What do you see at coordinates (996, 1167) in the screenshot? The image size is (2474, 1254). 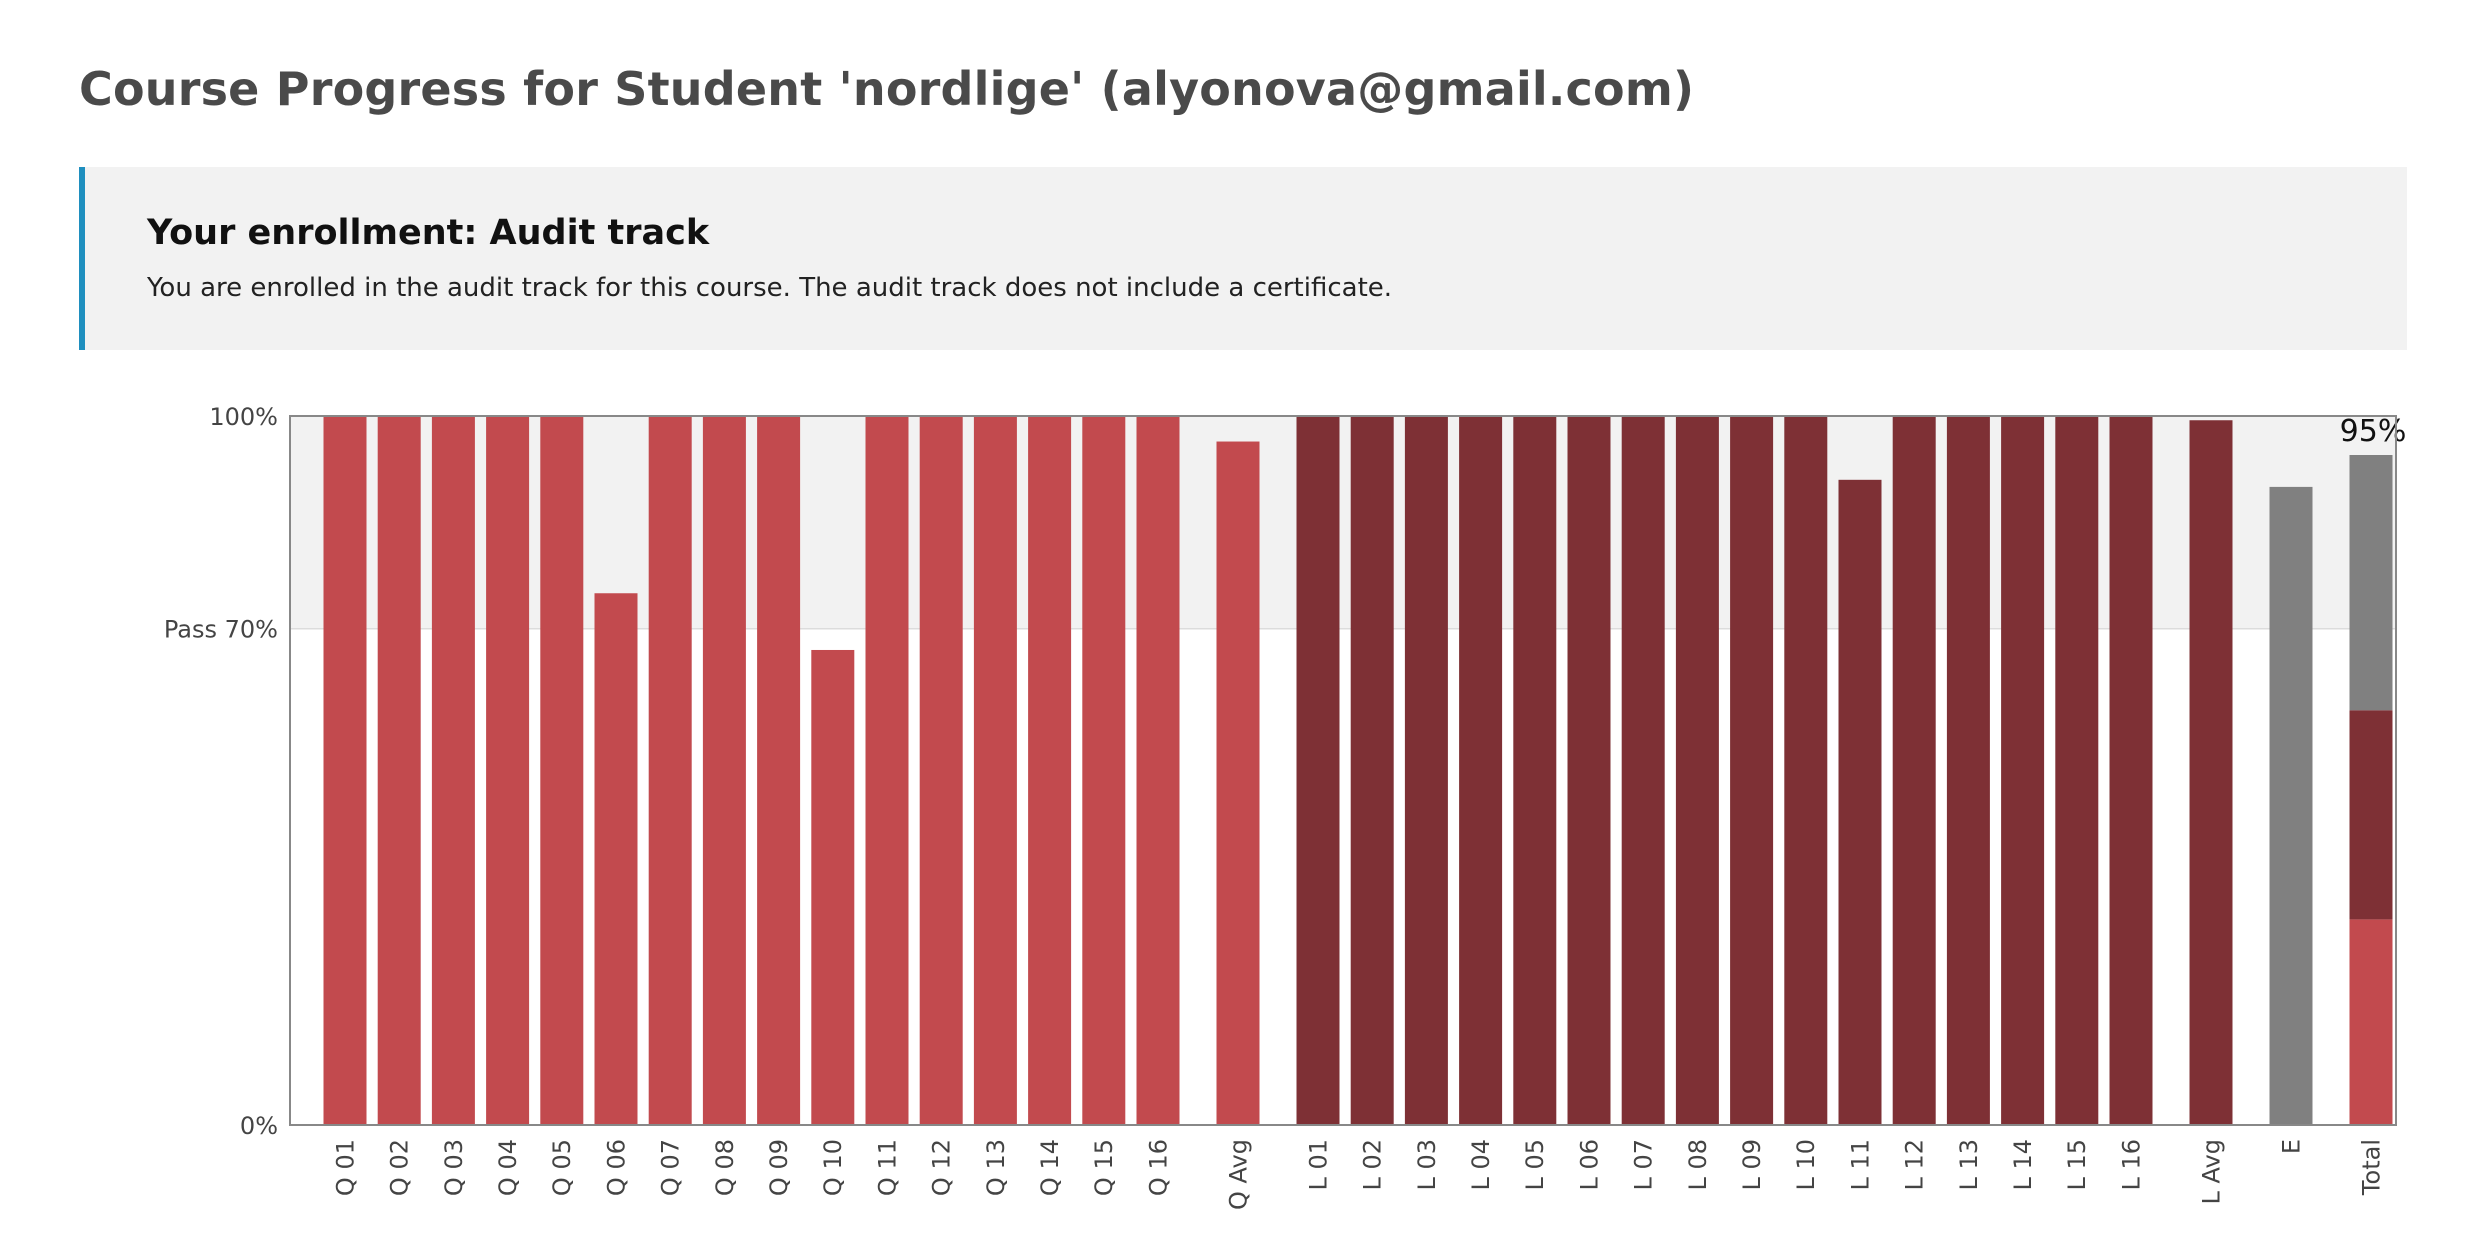 I see `x-tick-label: Q 13` at bounding box center [996, 1167].